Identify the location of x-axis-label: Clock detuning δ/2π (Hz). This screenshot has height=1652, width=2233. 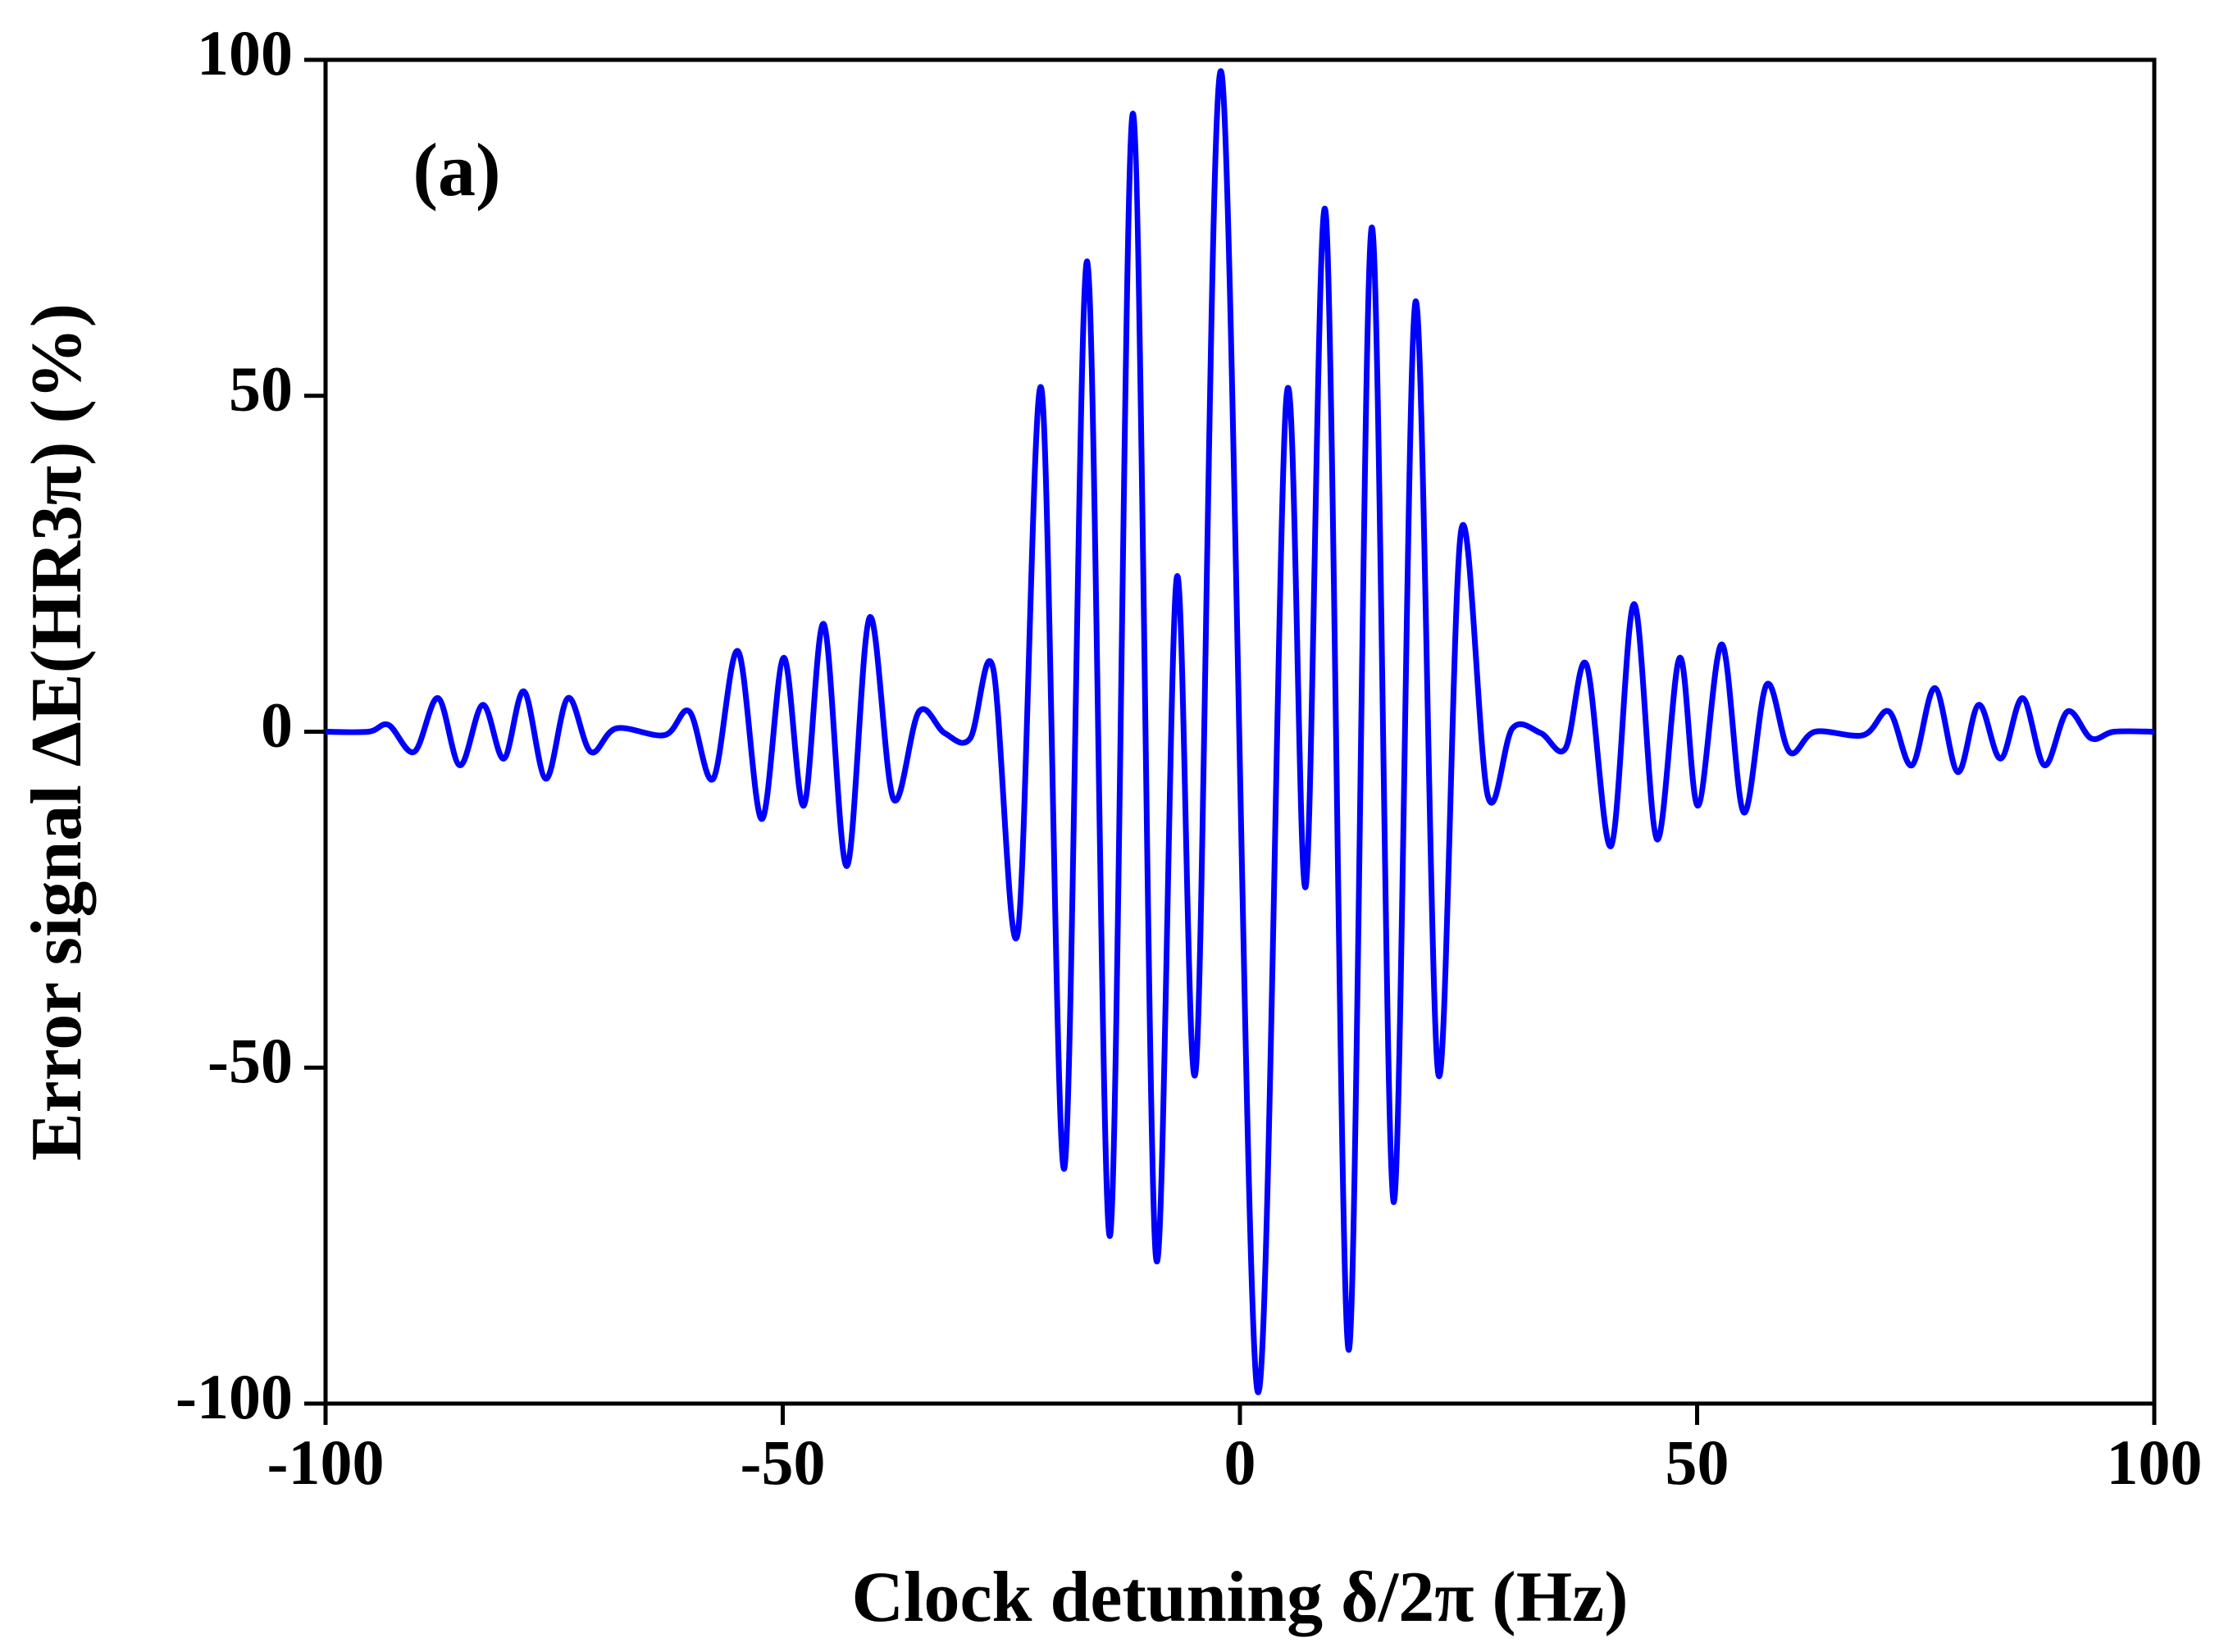
(1239, 1597).